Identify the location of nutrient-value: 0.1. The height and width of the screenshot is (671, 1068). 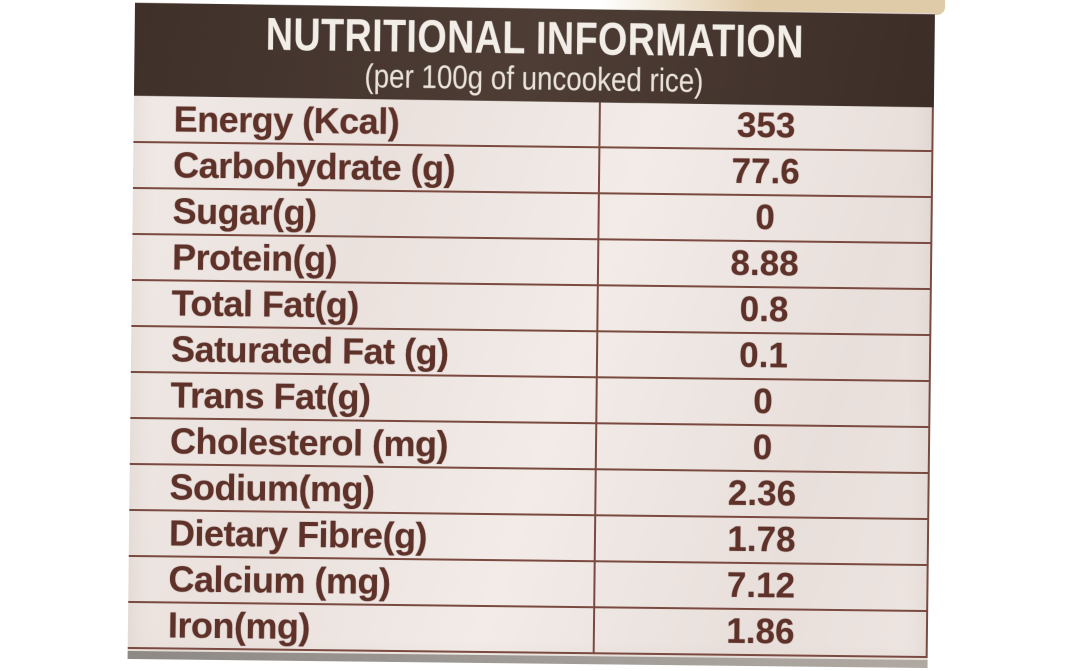
(762, 356).